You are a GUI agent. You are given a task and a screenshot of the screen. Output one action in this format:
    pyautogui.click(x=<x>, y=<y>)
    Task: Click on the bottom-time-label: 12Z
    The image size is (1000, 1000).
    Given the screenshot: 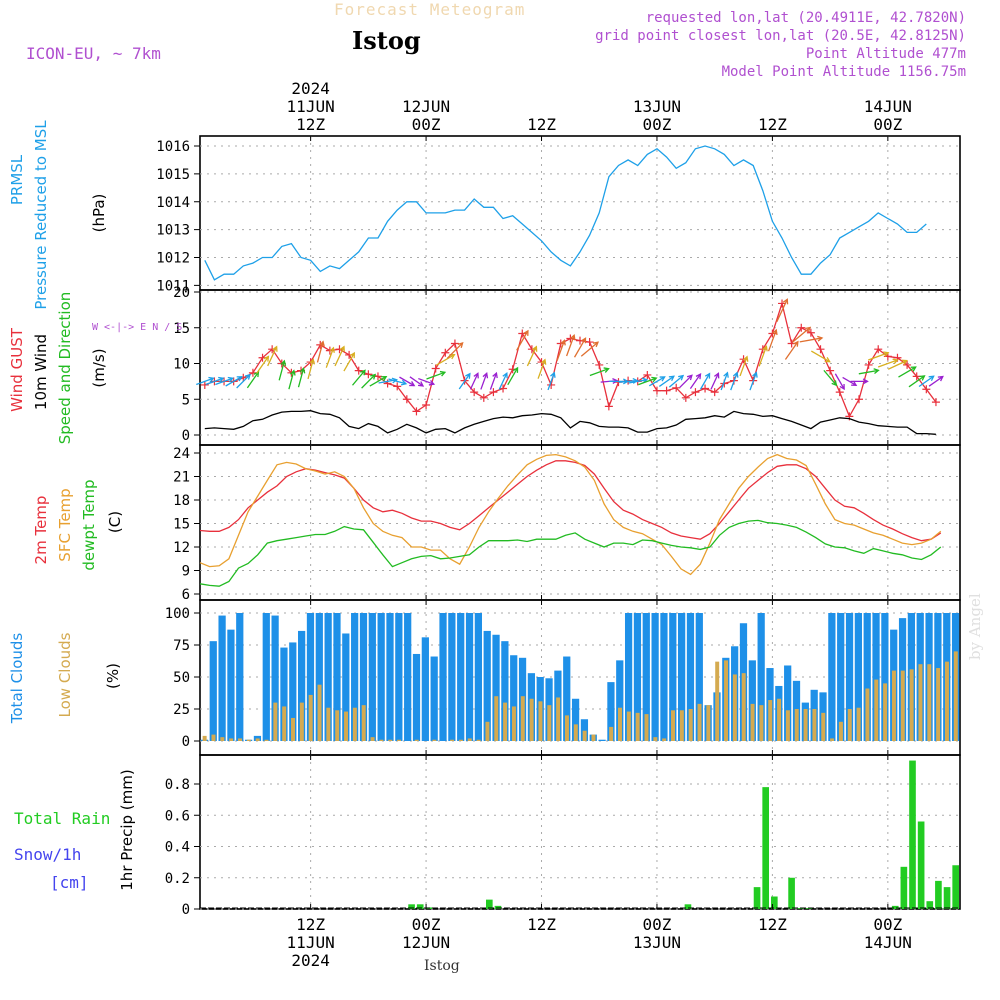 What is the action you would take?
    pyautogui.click(x=772, y=924)
    